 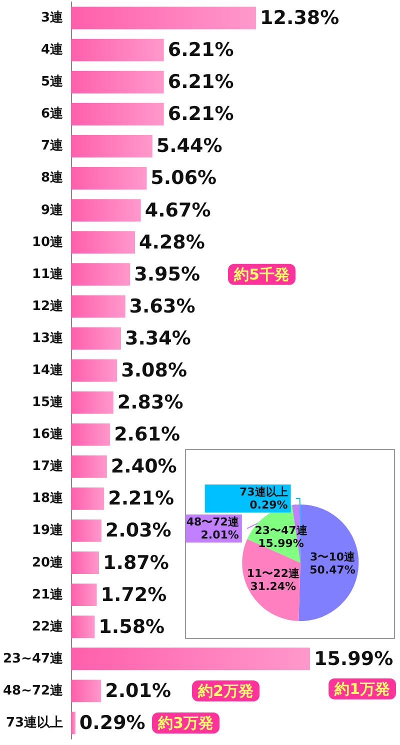 What do you see at coordinates (264, 492) in the screenshot?
I see `slice-label: 73連以上` at bounding box center [264, 492].